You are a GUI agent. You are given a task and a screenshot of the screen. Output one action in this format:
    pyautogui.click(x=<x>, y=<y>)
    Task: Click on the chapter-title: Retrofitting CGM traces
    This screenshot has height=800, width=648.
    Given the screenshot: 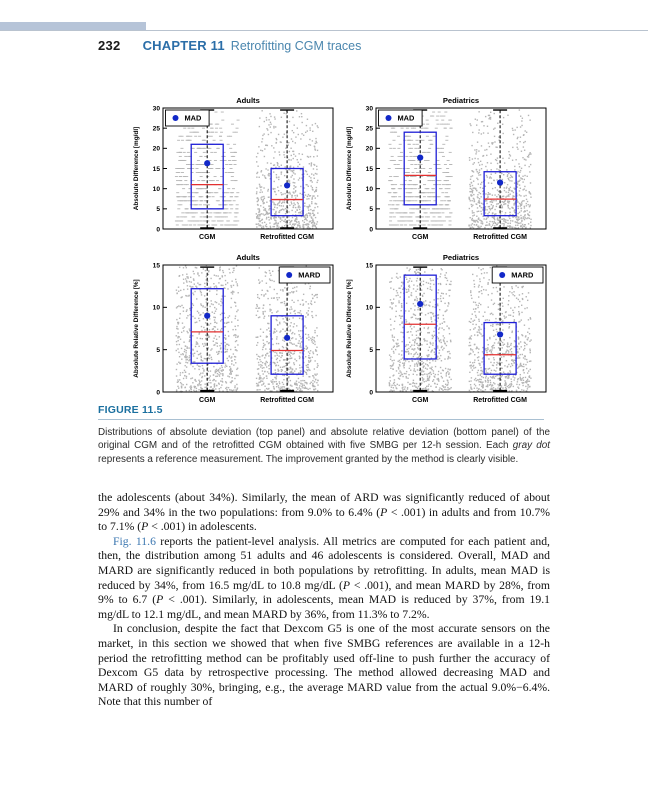 What is the action you would take?
    pyautogui.click(x=296, y=46)
    